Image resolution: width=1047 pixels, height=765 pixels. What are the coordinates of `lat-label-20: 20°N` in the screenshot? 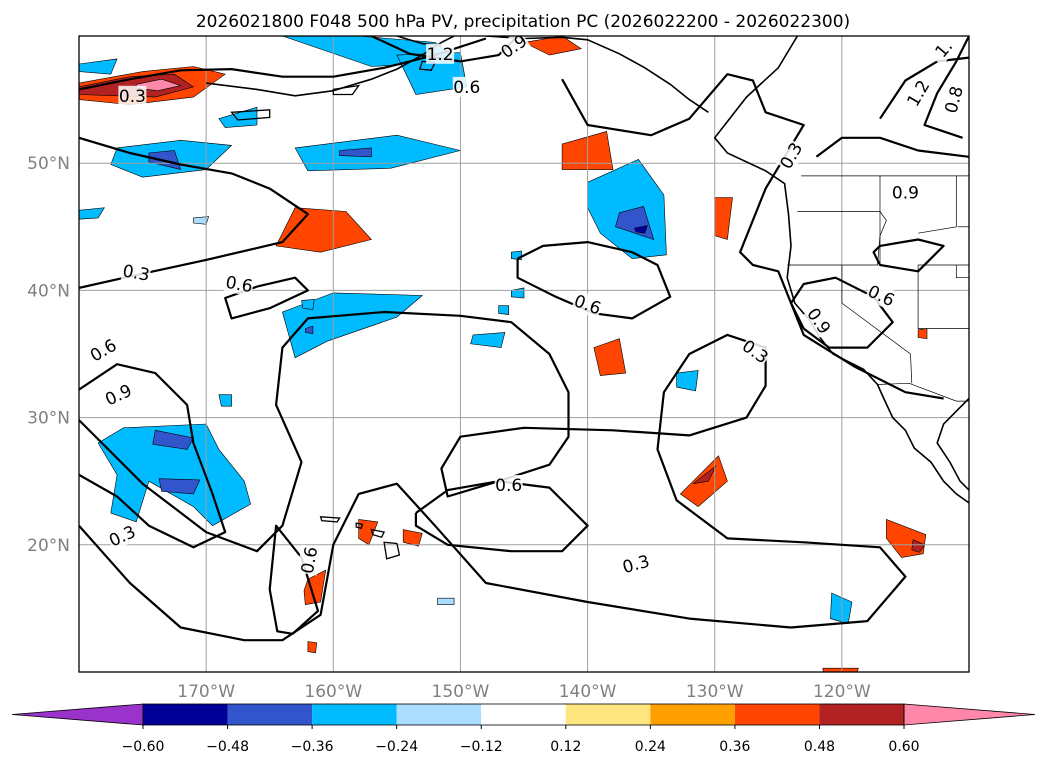 It's located at (48, 546).